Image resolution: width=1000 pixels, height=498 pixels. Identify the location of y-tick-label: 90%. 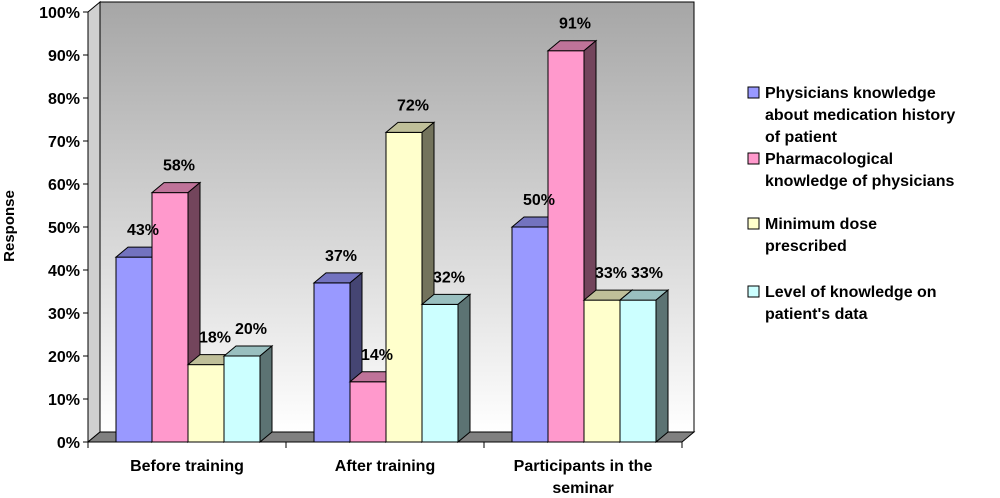
(64, 56).